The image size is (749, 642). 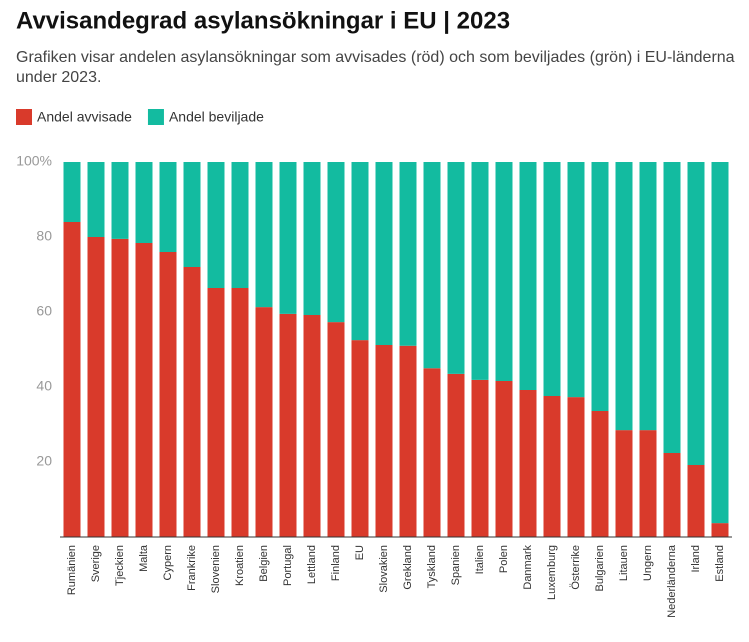 What do you see at coordinates (264, 563) in the screenshot?
I see `x-tick-label: Belgien` at bounding box center [264, 563].